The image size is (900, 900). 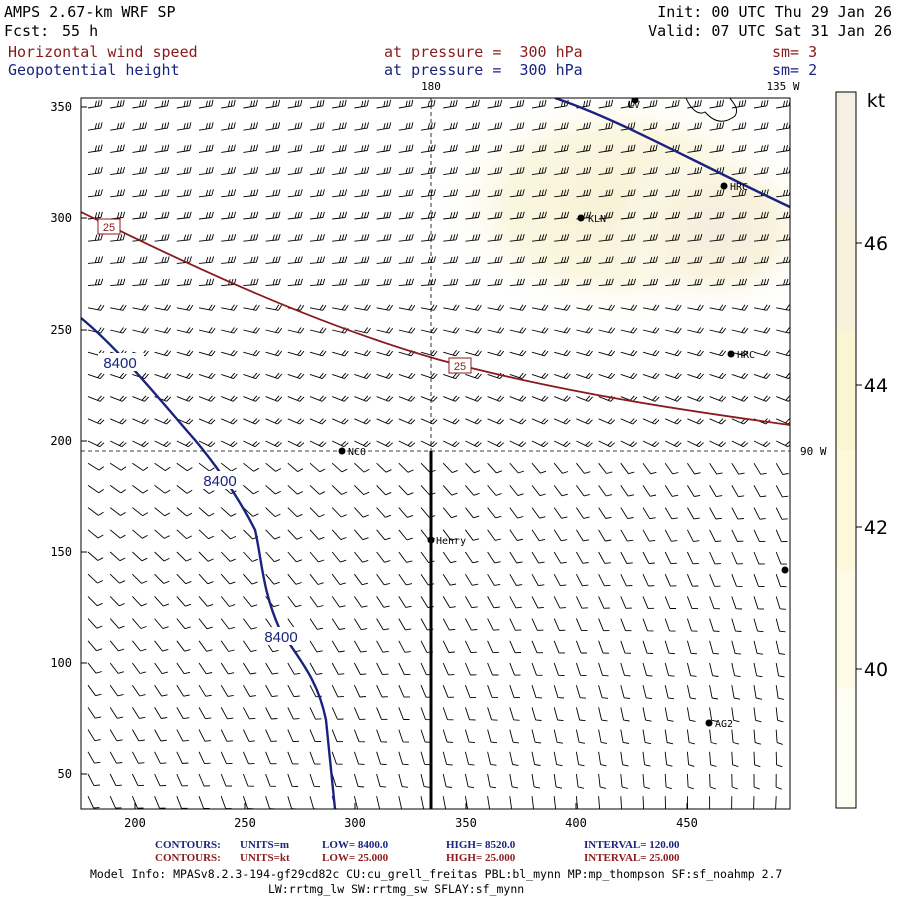 I want to click on forecast-label: Fcst:, so click(x=27, y=31).